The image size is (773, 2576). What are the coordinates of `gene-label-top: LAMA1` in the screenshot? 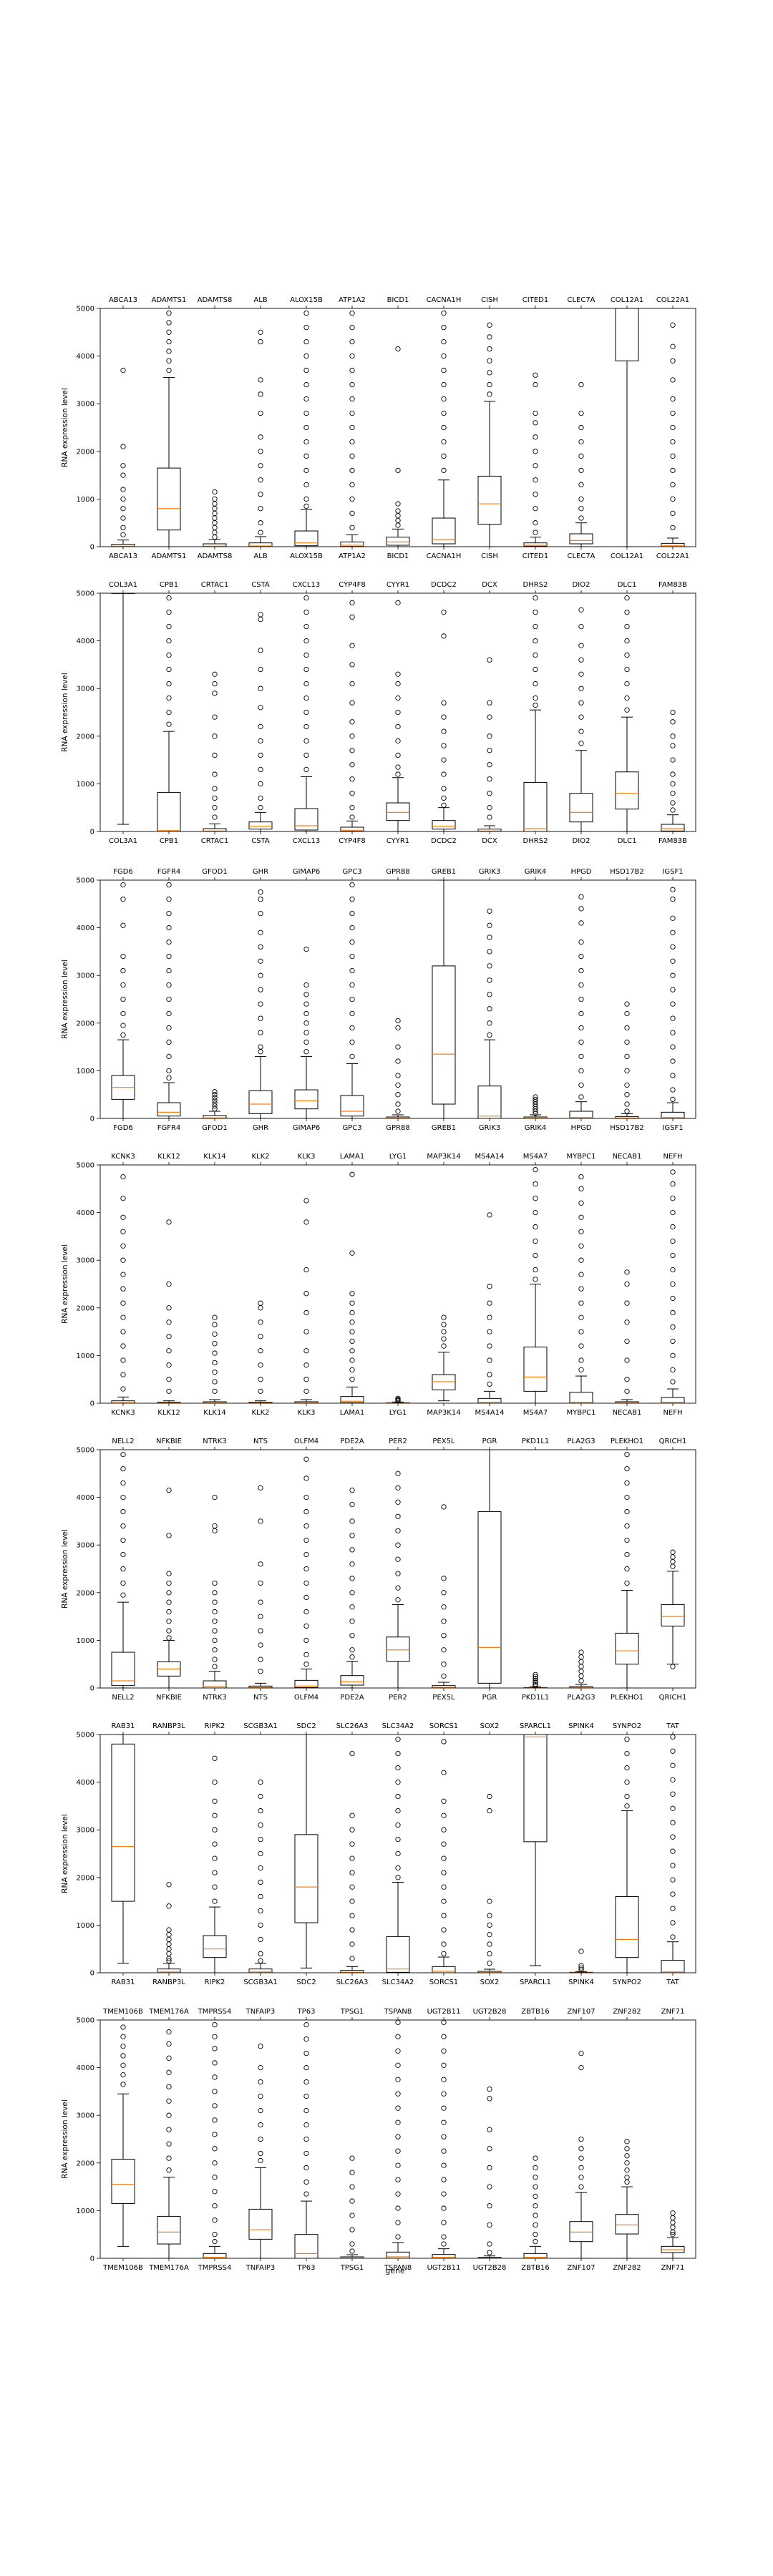 It's located at (352, 1157).